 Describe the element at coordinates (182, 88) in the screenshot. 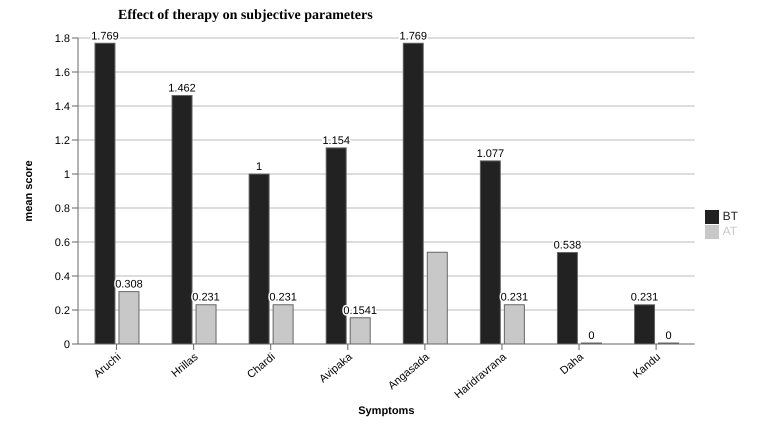

I see `data-label: 1.462` at that location.